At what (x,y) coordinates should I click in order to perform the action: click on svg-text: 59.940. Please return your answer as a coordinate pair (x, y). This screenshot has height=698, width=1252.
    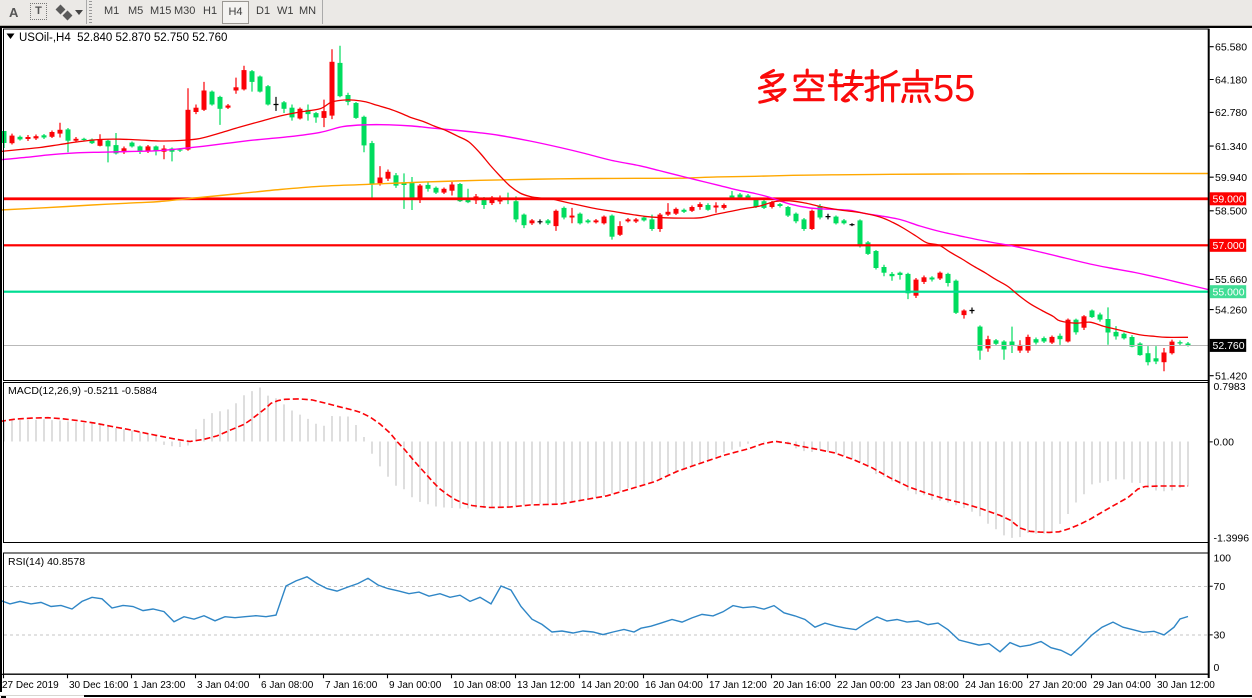
    Looking at the image, I should click on (1231, 178).